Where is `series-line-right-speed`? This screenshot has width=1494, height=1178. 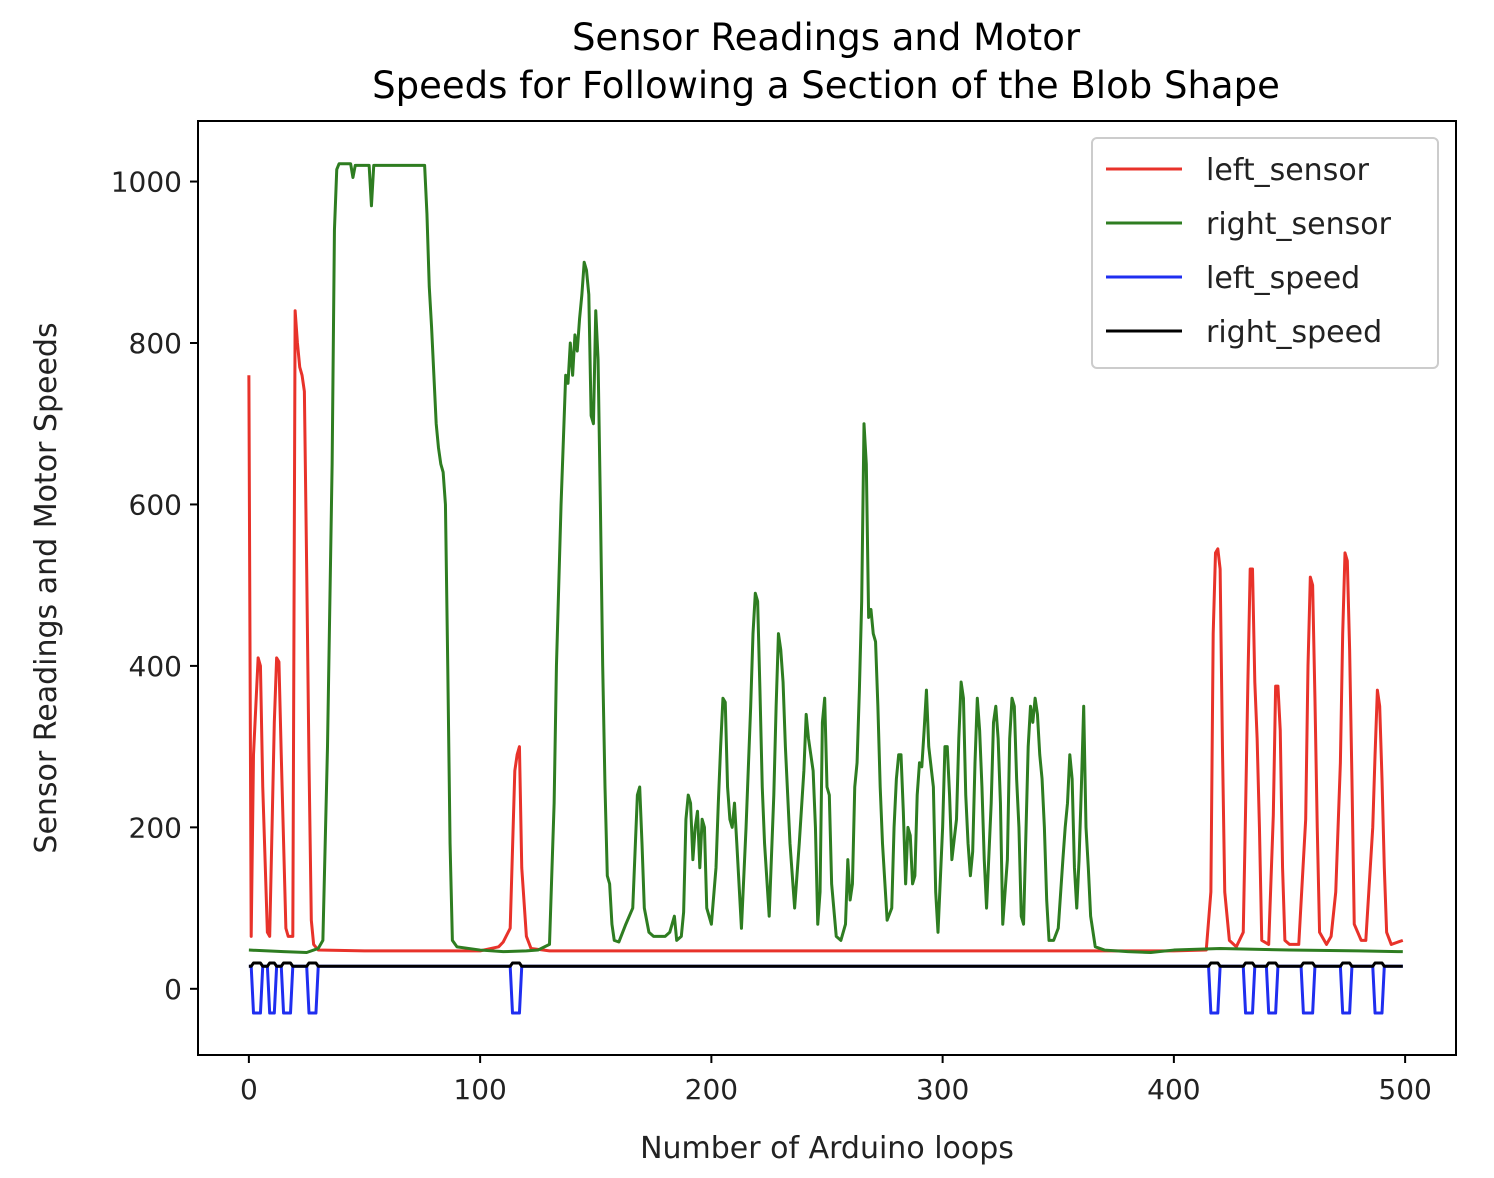
series-line-right-speed is located at coordinates (825, 964).